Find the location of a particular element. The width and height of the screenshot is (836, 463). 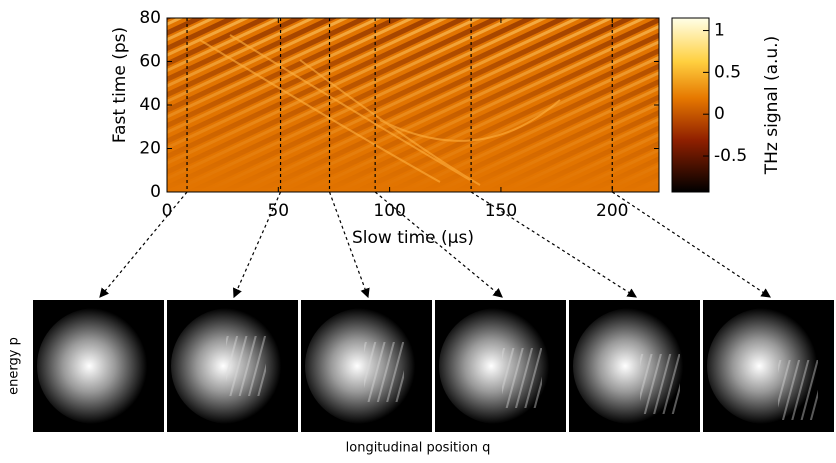

x-tick-label: 200 is located at coordinates (612, 211).